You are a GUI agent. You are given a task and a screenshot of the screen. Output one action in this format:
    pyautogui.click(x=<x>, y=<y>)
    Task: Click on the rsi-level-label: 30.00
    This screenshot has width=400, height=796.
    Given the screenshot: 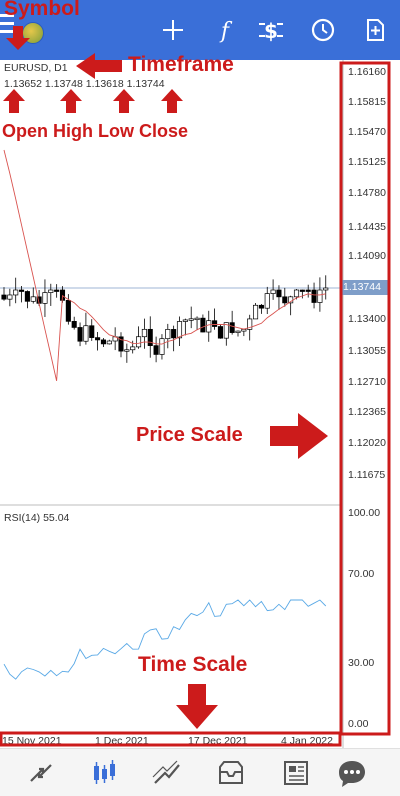 What is the action you would take?
    pyautogui.click(x=361, y=663)
    